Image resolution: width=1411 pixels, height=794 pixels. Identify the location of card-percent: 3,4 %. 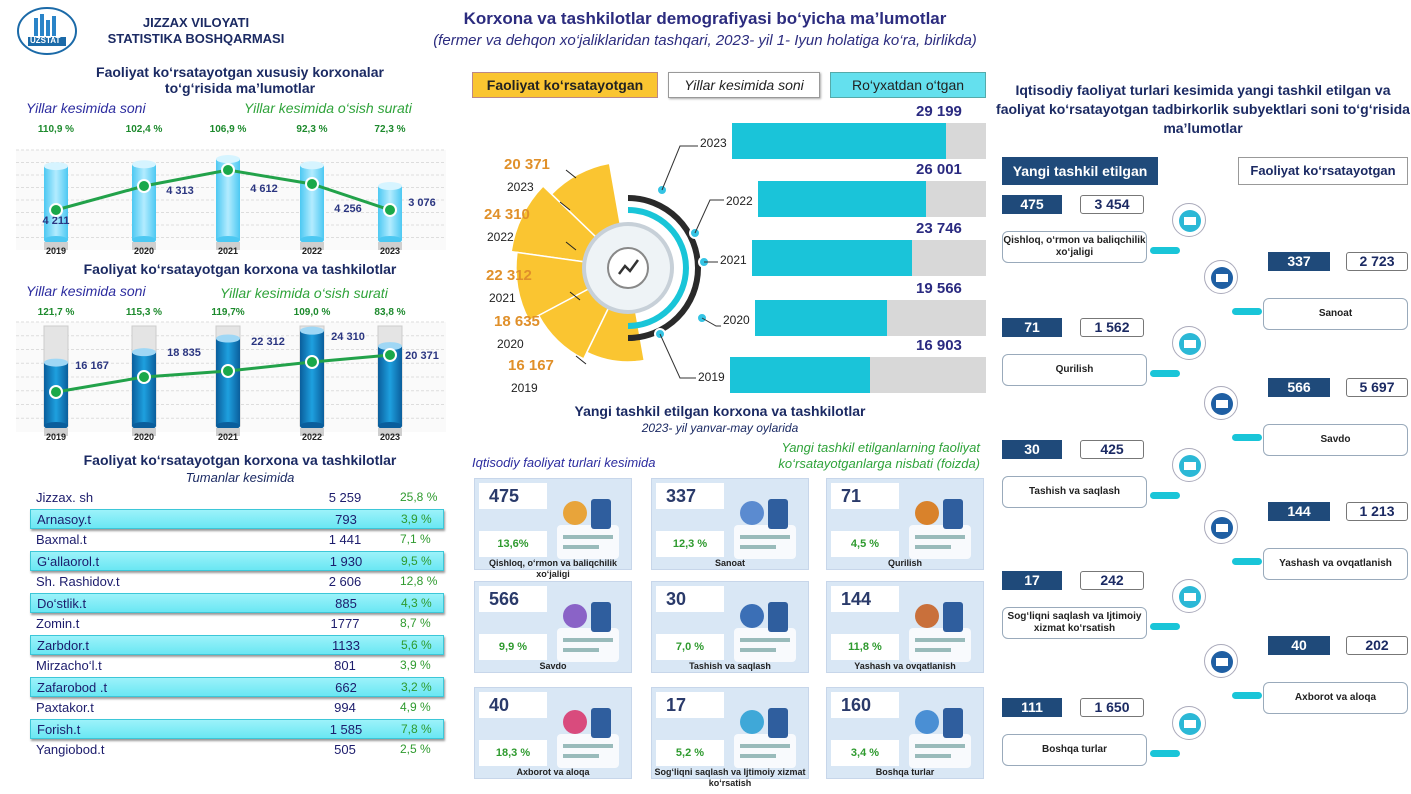
(865, 753).